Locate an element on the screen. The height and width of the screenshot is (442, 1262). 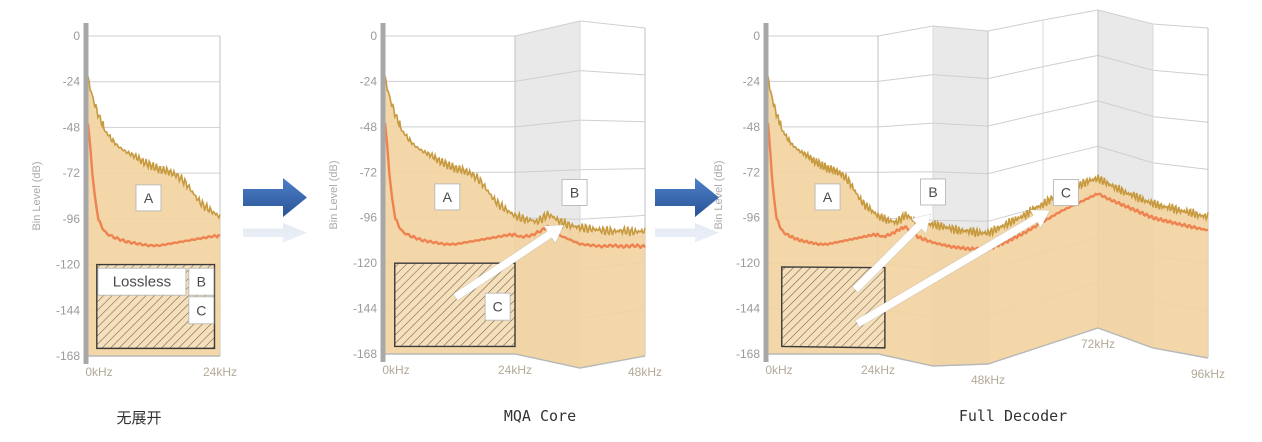
hatched-hidden-data-region is located at coordinates (455, 305).